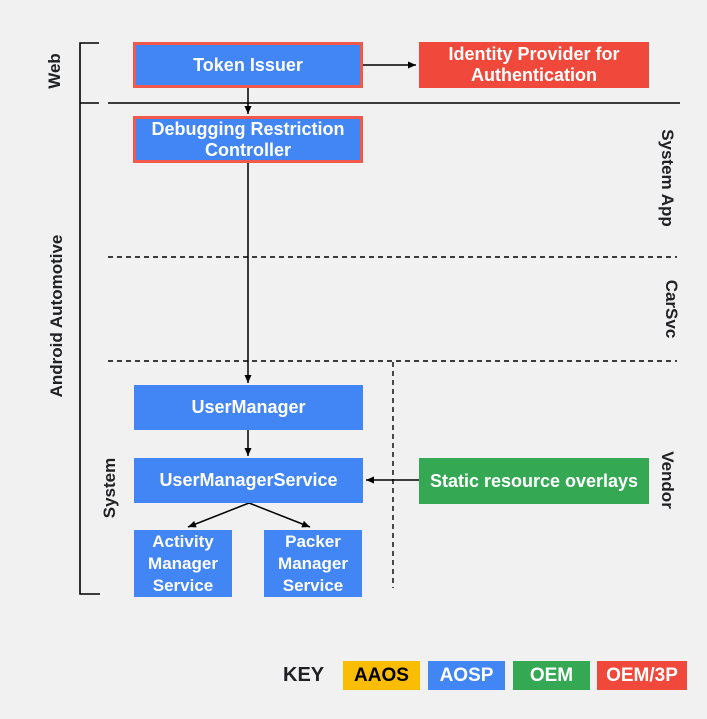  What do you see at coordinates (551, 675) in the screenshot?
I see `legend-chip-oem: OEM` at bounding box center [551, 675].